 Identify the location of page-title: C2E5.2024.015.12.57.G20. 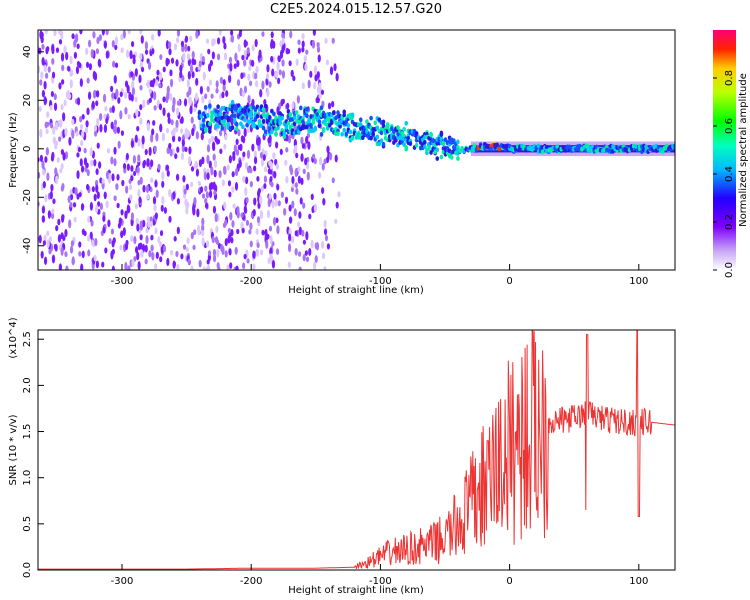
(356, 9).